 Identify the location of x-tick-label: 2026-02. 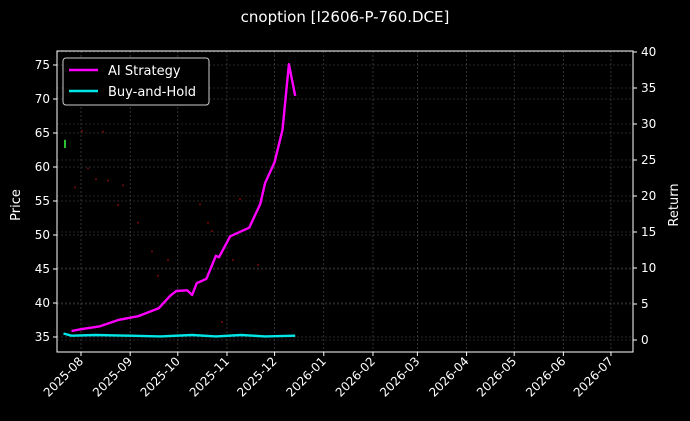
(355, 376).